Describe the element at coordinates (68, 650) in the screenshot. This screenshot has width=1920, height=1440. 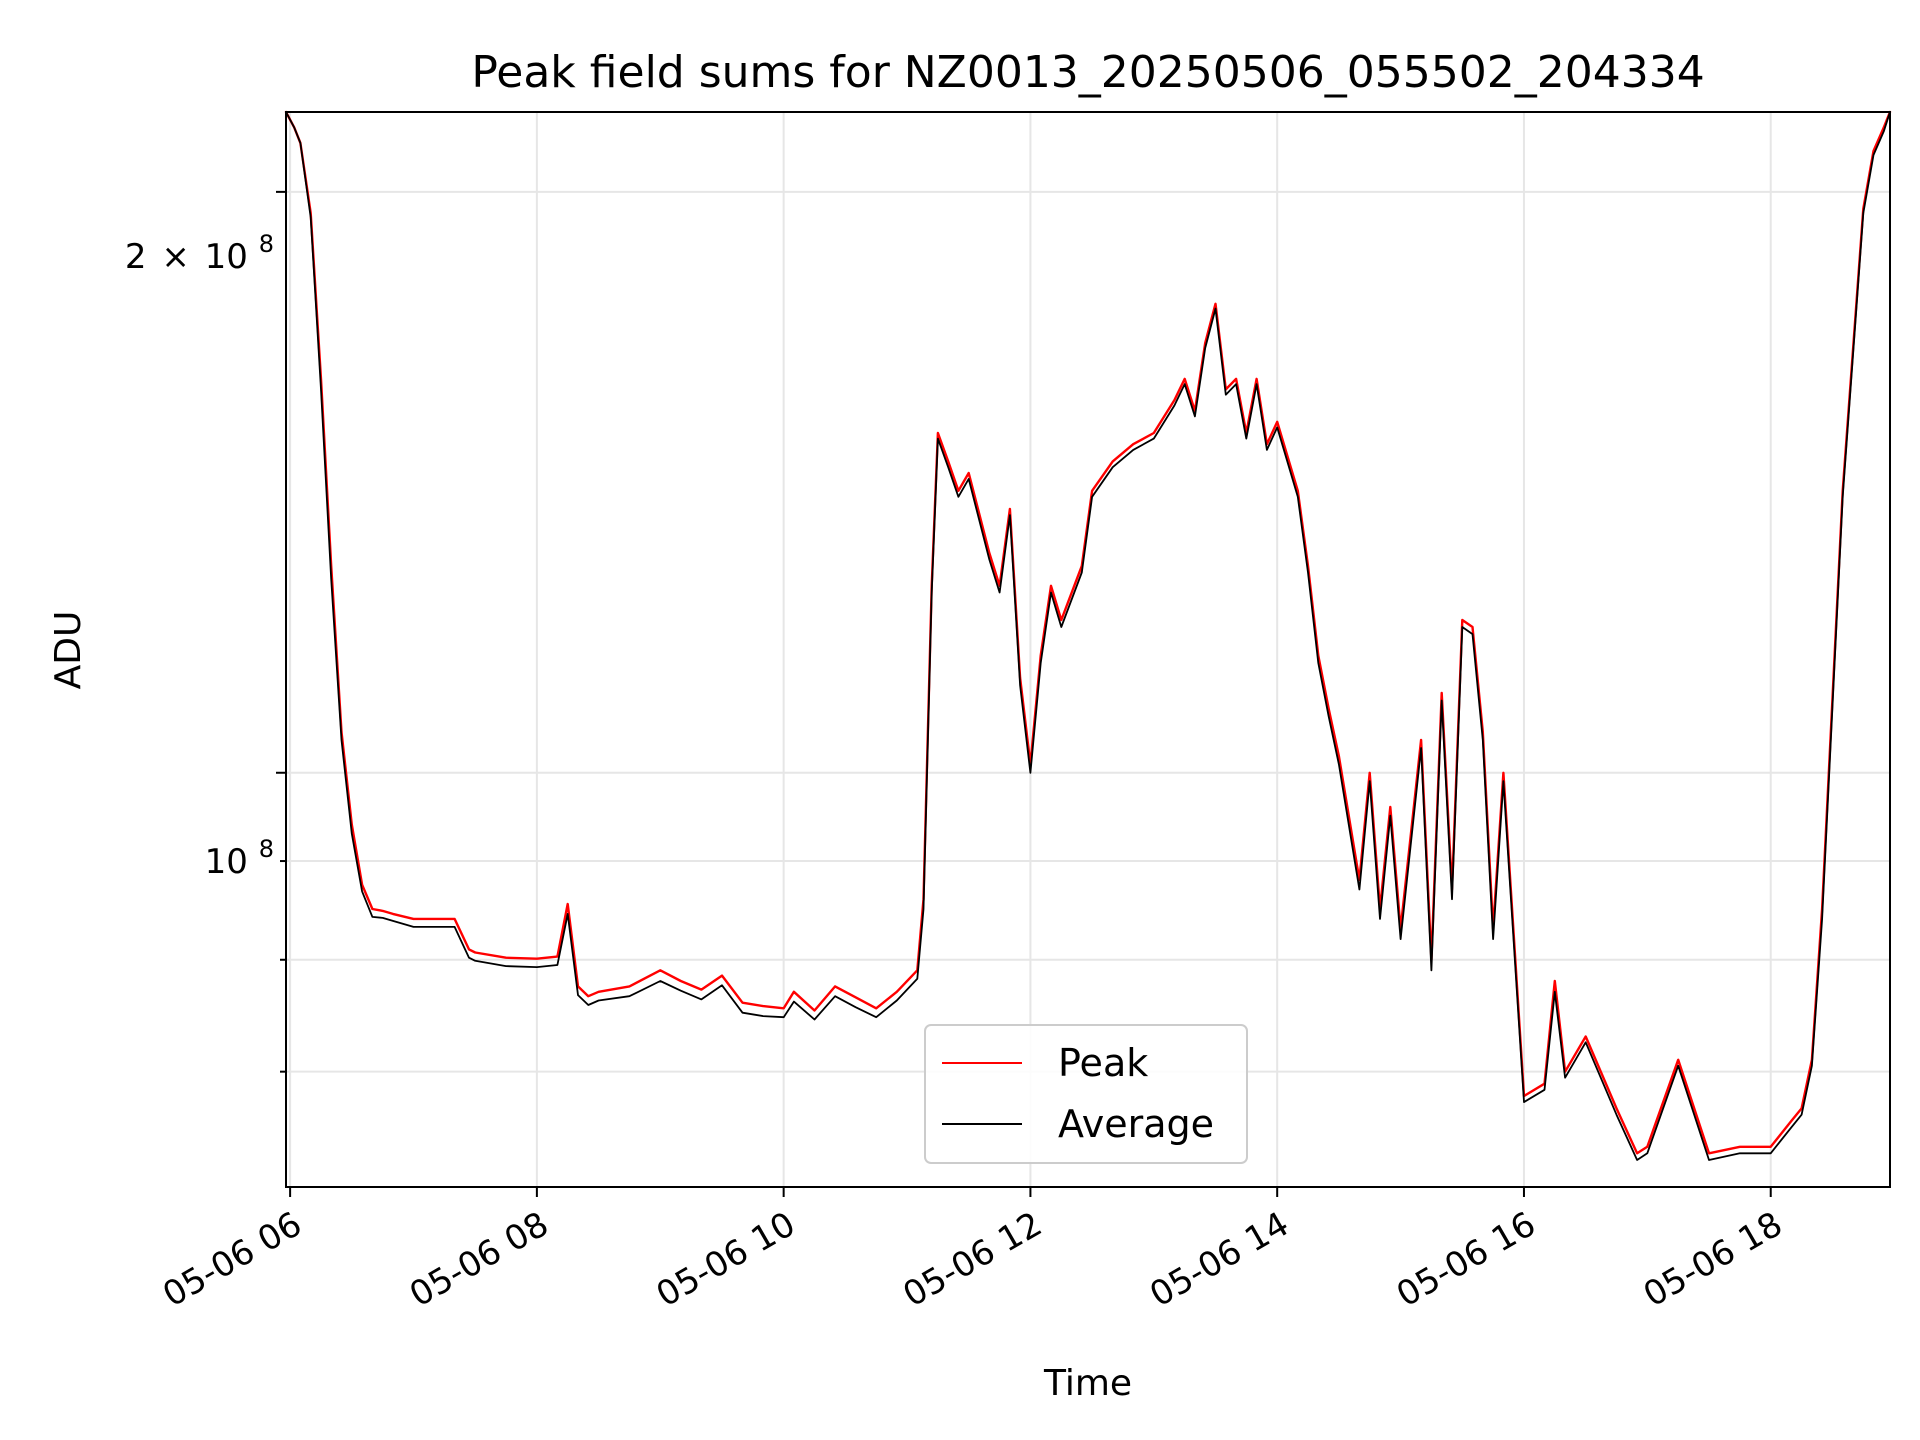
I see `y-axis-title: ADU` at that location.